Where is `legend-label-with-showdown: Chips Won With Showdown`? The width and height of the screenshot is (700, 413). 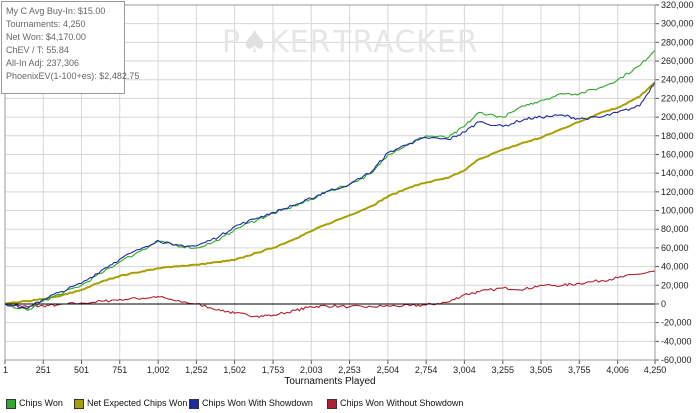 legend-label-with-showdown: Chips Won With Showdown is located at coordinates (257, 403).